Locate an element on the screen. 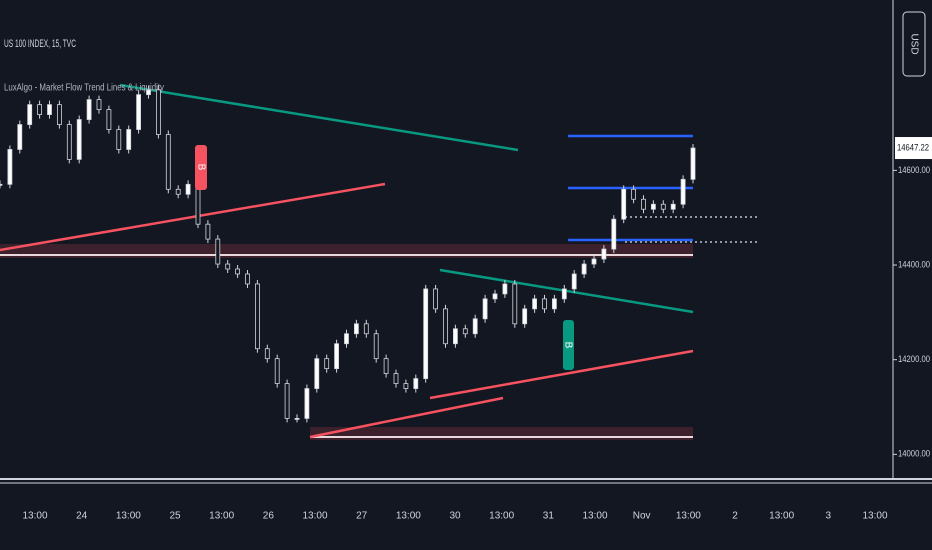 Image resolution: width=932 pixels, height=550 pixels. x-tick-label: 30 is located at coordinates (455, 516).